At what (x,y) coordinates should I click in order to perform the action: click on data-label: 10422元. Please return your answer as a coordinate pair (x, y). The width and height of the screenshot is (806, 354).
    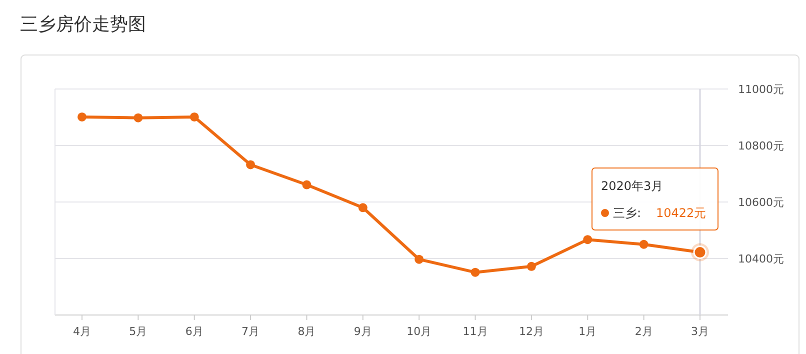
    Looking at the image, I should click on (681, 213).